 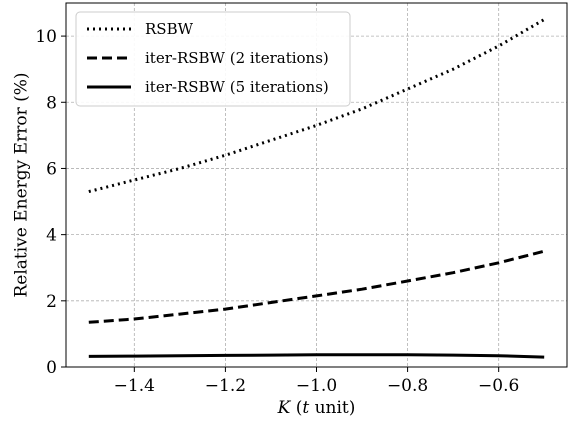 I want to click on x-tick-label: −1.0, so click(x=316, y=386).